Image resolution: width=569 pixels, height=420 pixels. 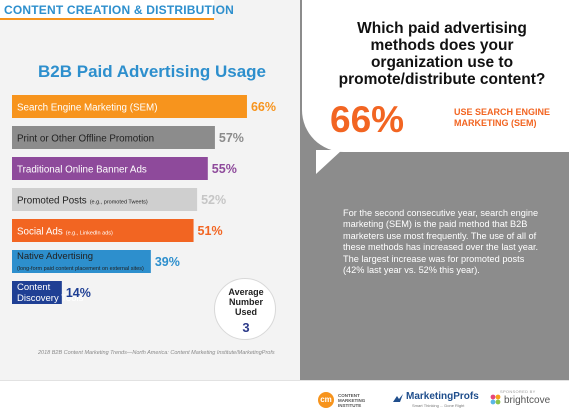 I want to click on bar-label-3: Traditional Online Banner Ads, so click(x=82, y=170).